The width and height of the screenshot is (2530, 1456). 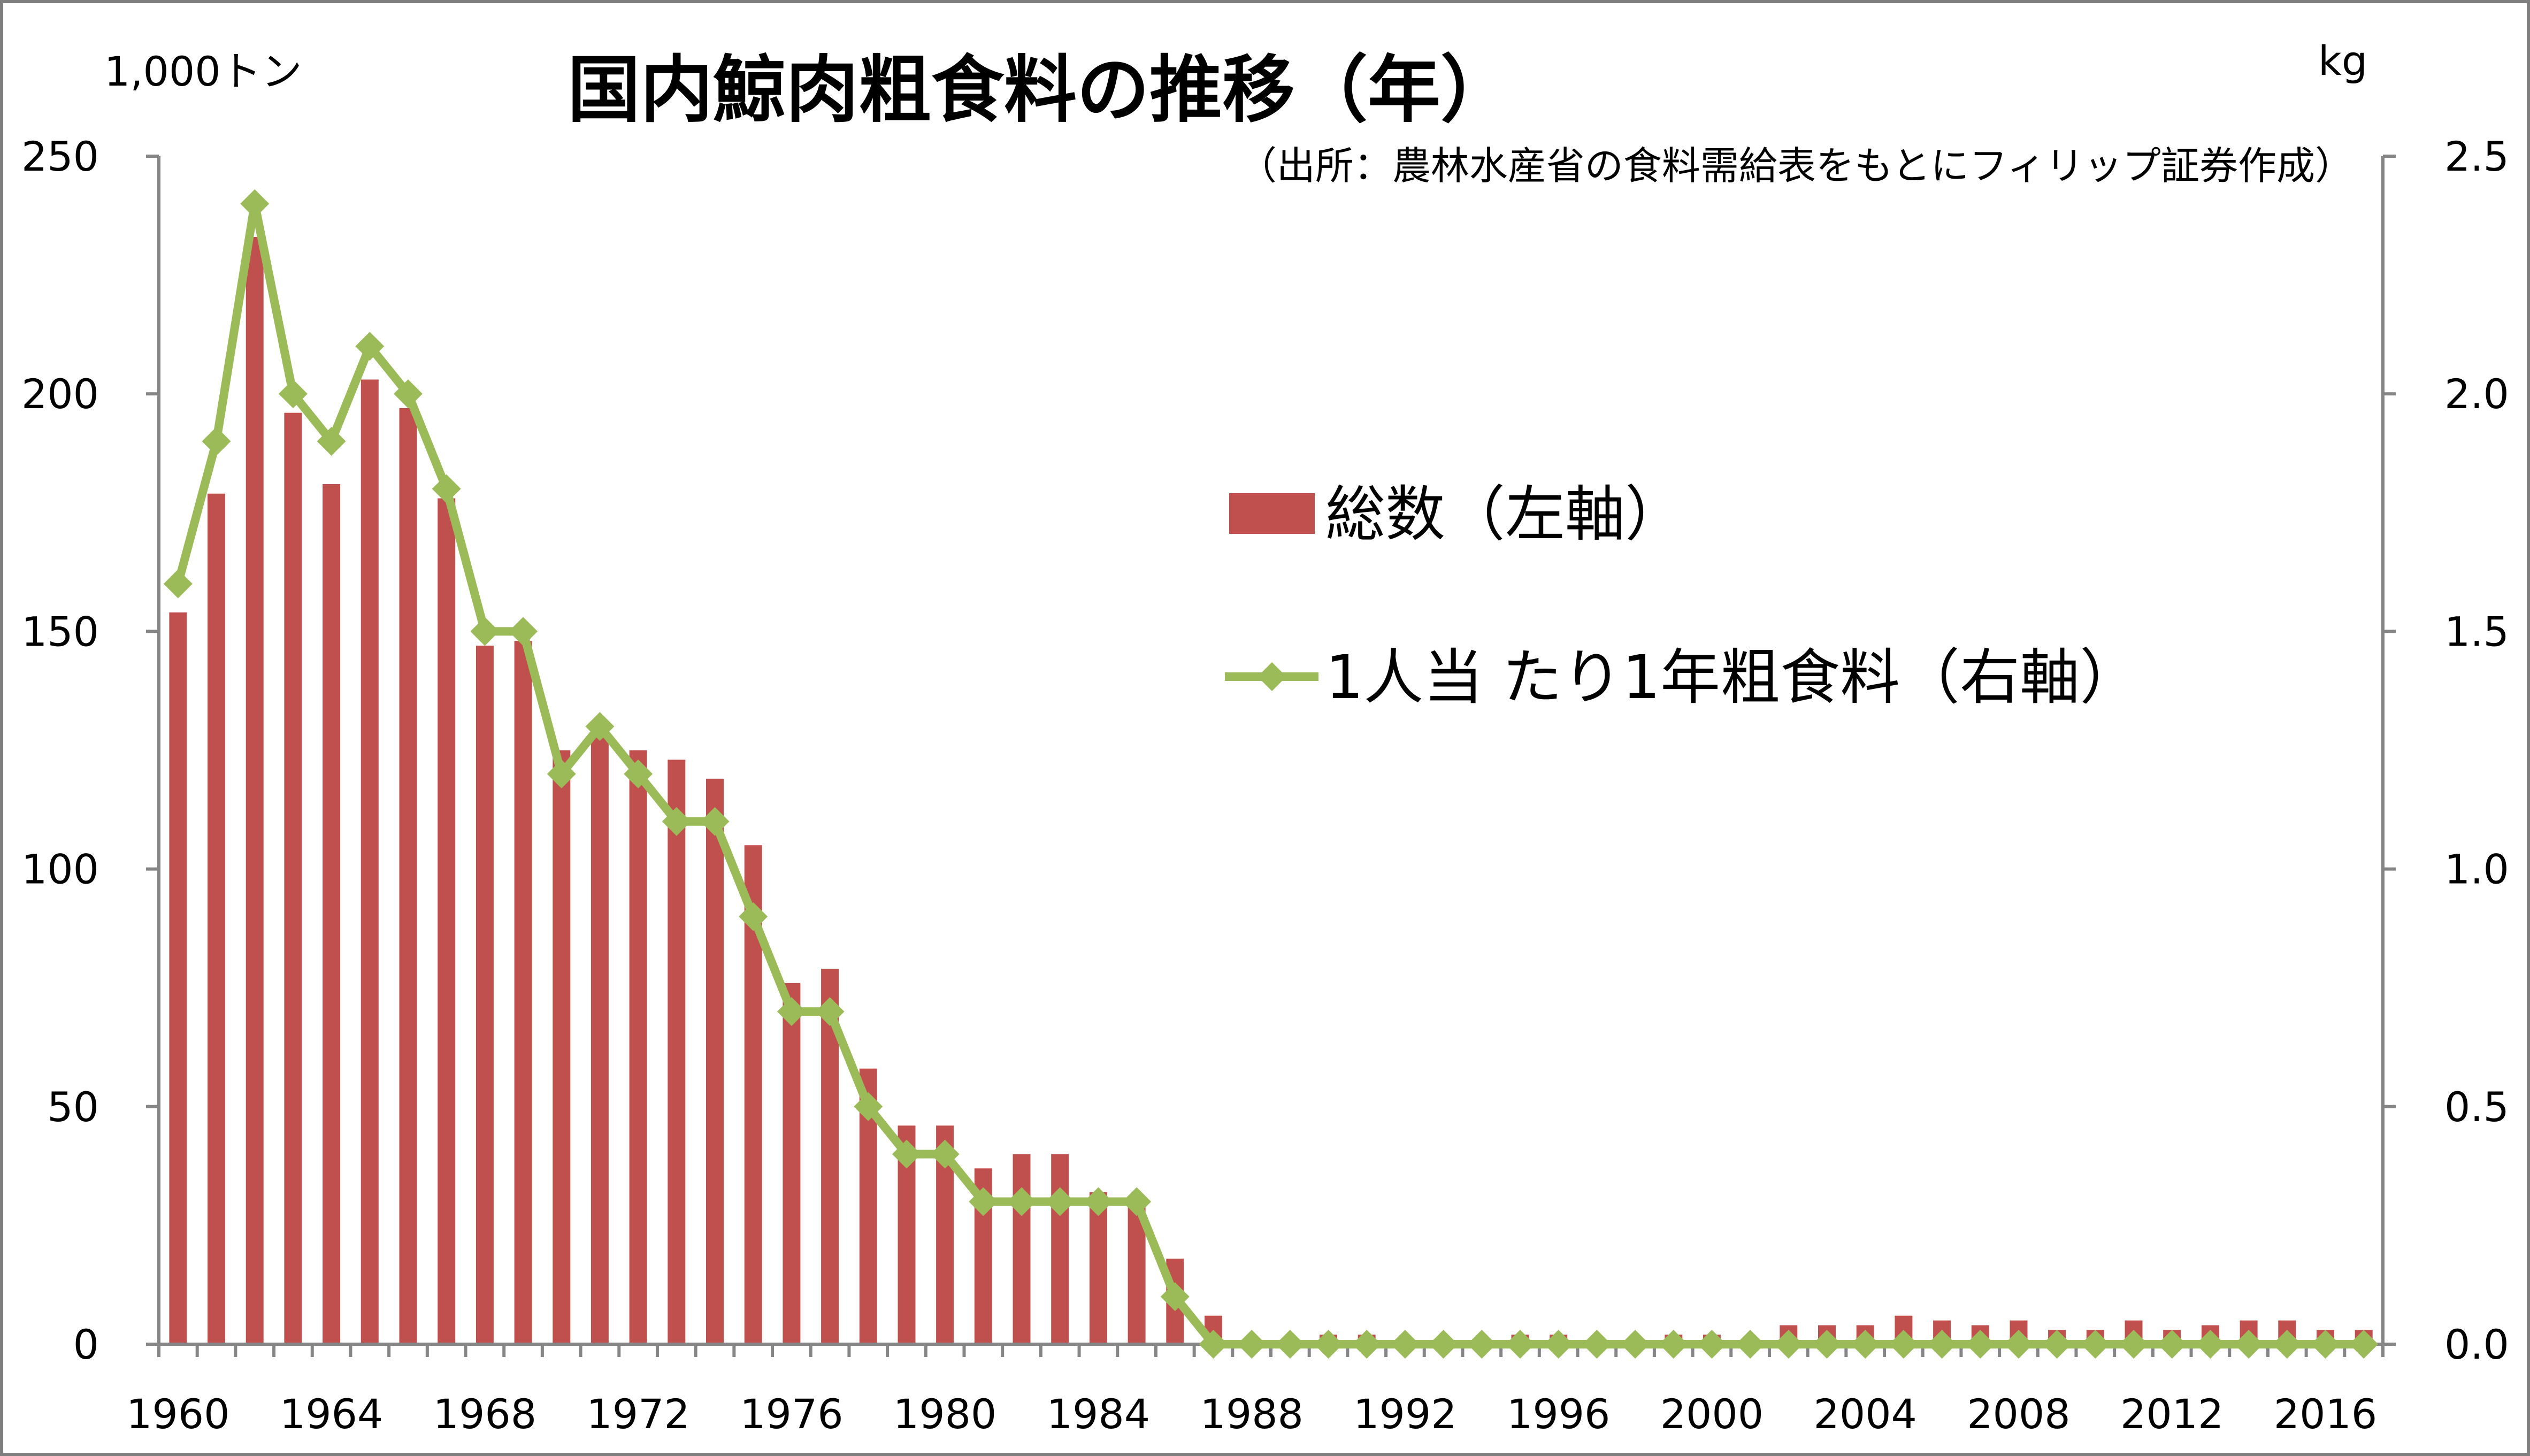 What do you see at coordinates (2095, 1345) in the screenshot?
I see `point-2010` at bounding box center [2095, 1345].